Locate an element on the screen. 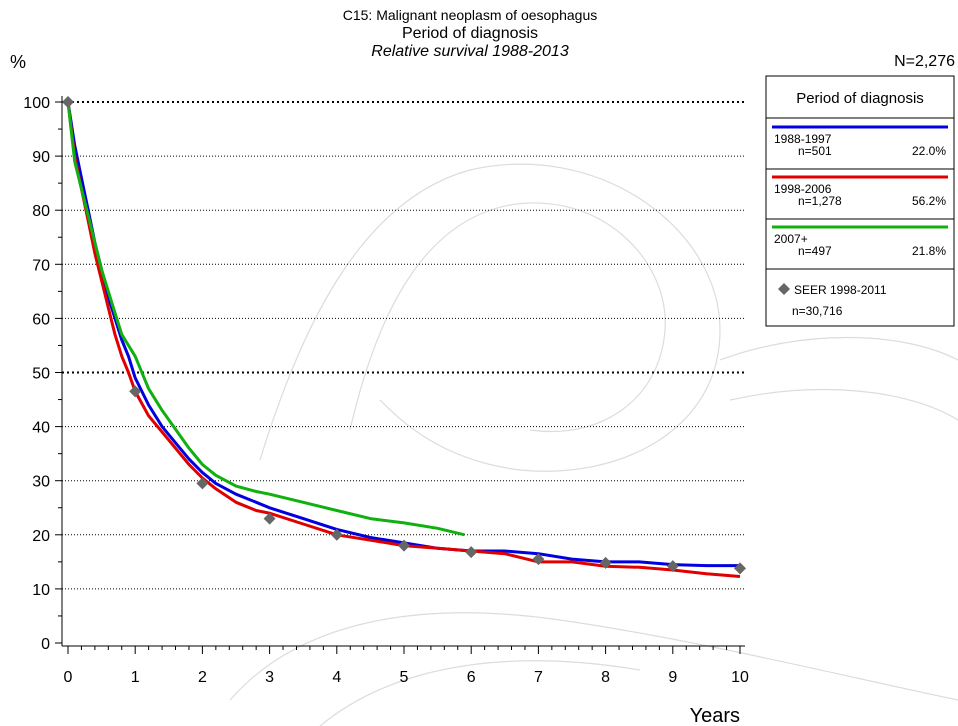 Image resolution: width=958 pixels, height=726 pixels. chart-subtitle-2: Relative survival 1988-2013 is located at coordinates (470, 51).